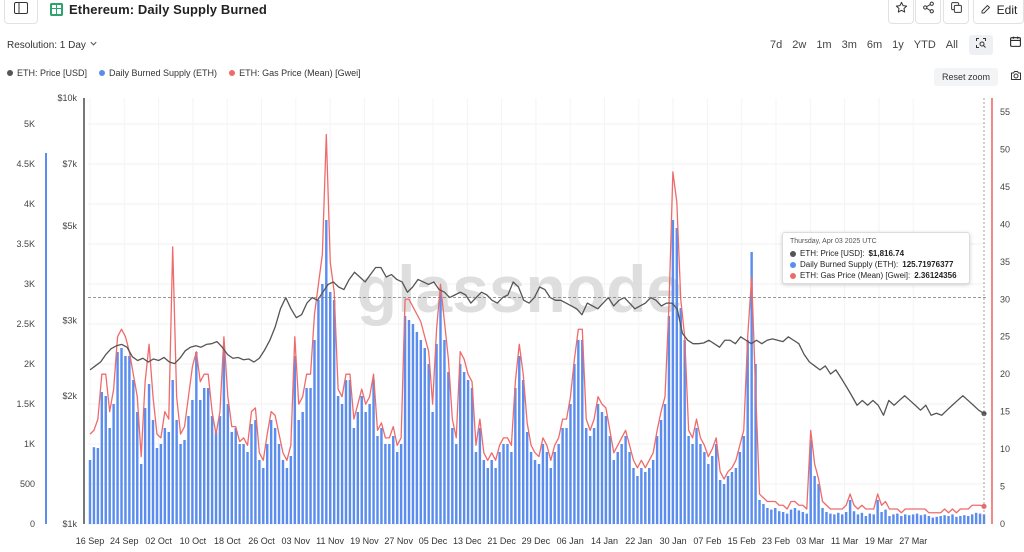  Describe the element at coordinates (1005, 112) in the screenshot. I see `gas-axis-tick: 55` at that location.